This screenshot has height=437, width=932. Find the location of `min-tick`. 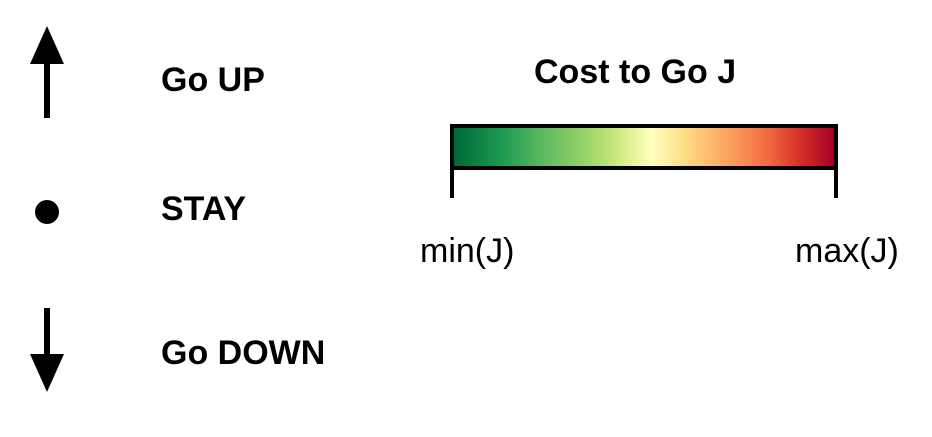

min-tick is located at coordinates (452, 183).